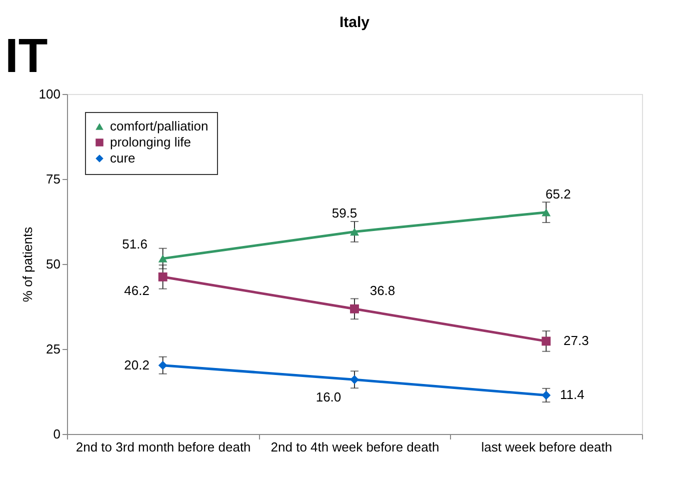 This screenshot has width=673, height=481. What do you see at coordinates (383, 290) in the screenshot?
I see `data-label: 36.8` at bounding box center [383, 290].